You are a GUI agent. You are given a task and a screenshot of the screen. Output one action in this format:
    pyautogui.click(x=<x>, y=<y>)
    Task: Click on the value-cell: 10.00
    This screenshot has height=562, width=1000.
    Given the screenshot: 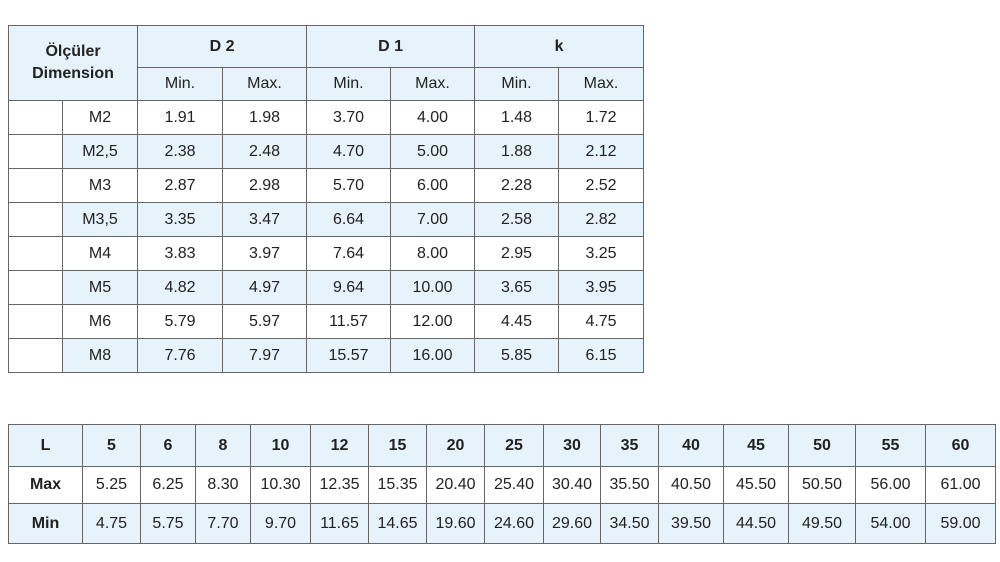 What is the action you would take?
    pyautogui.click(x=433, y=287)
    